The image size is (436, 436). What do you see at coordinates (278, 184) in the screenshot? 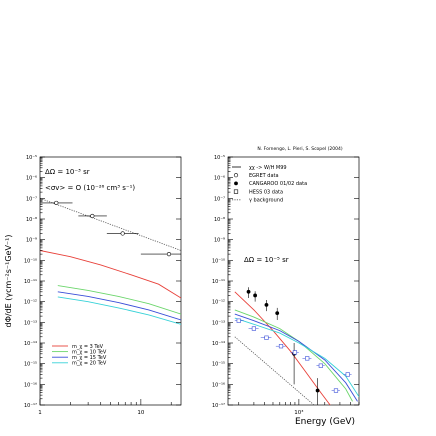
I see `legend-label: CANGAROO 01/02 data` at bounding box center [278, 184].